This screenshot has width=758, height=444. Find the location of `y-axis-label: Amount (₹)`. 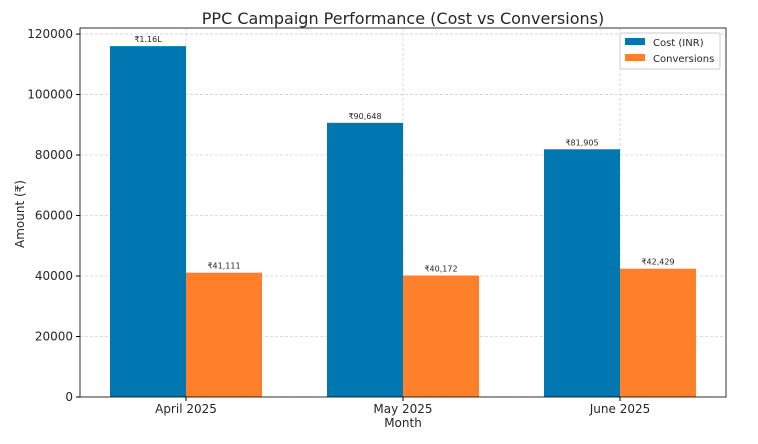

y-axis-label: Amount (₹) is located at coordinates (20, 214).